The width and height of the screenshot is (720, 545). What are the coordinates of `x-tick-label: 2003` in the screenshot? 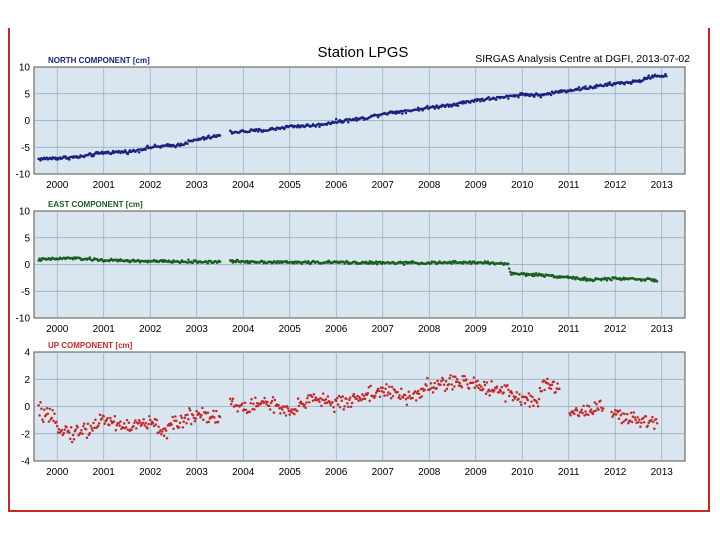 It's located at (197, 472).